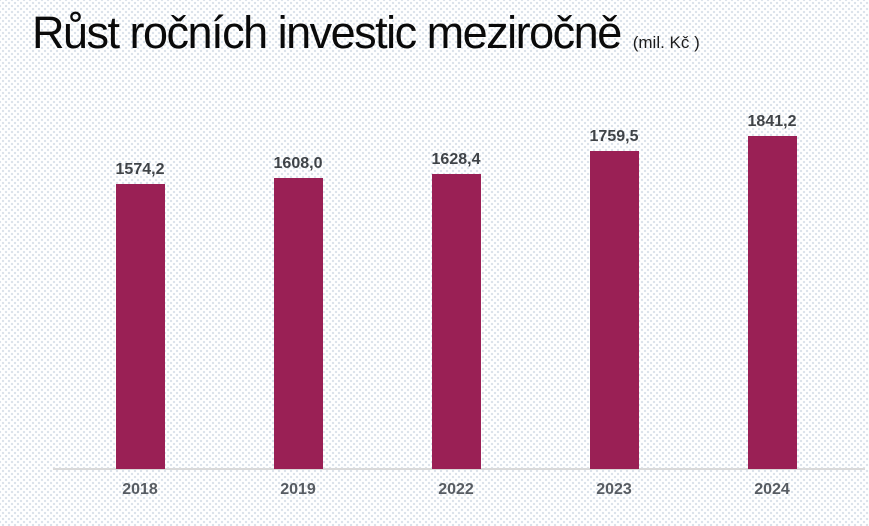  I want to click on bar-value-label: 1759,5, so click(614, 136).